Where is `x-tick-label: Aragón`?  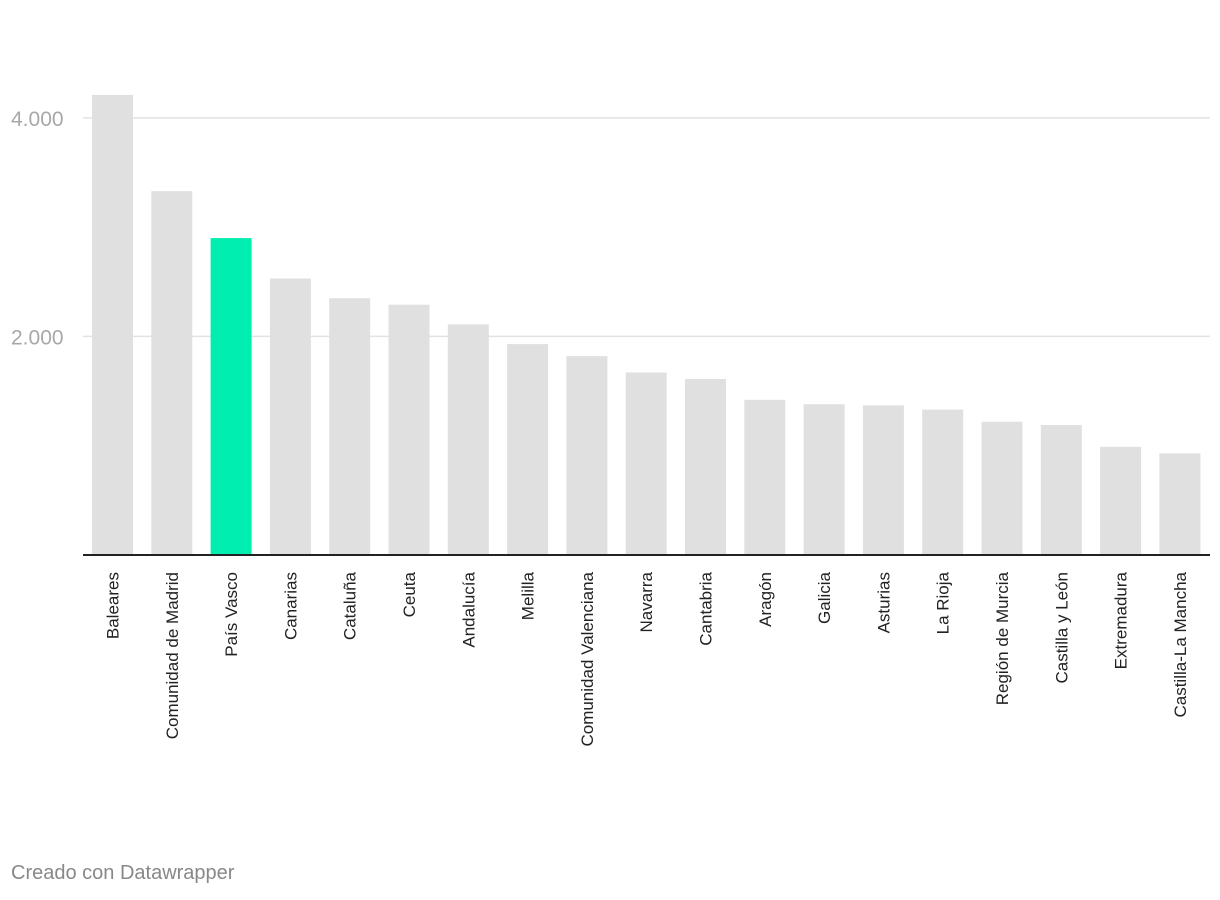
x-tick-label: Aragón is located at coordinates (765, 599).